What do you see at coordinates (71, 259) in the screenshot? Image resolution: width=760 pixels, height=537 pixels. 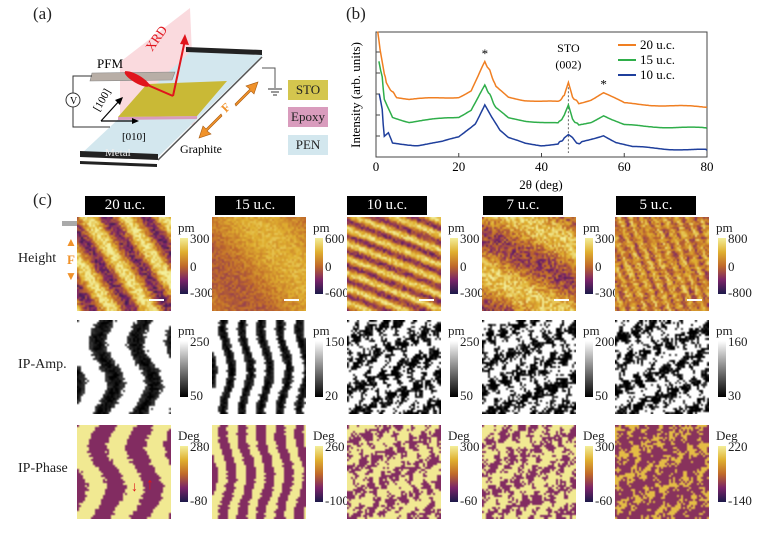 I see `force-label-c: F` at bounding box center [71, 259].